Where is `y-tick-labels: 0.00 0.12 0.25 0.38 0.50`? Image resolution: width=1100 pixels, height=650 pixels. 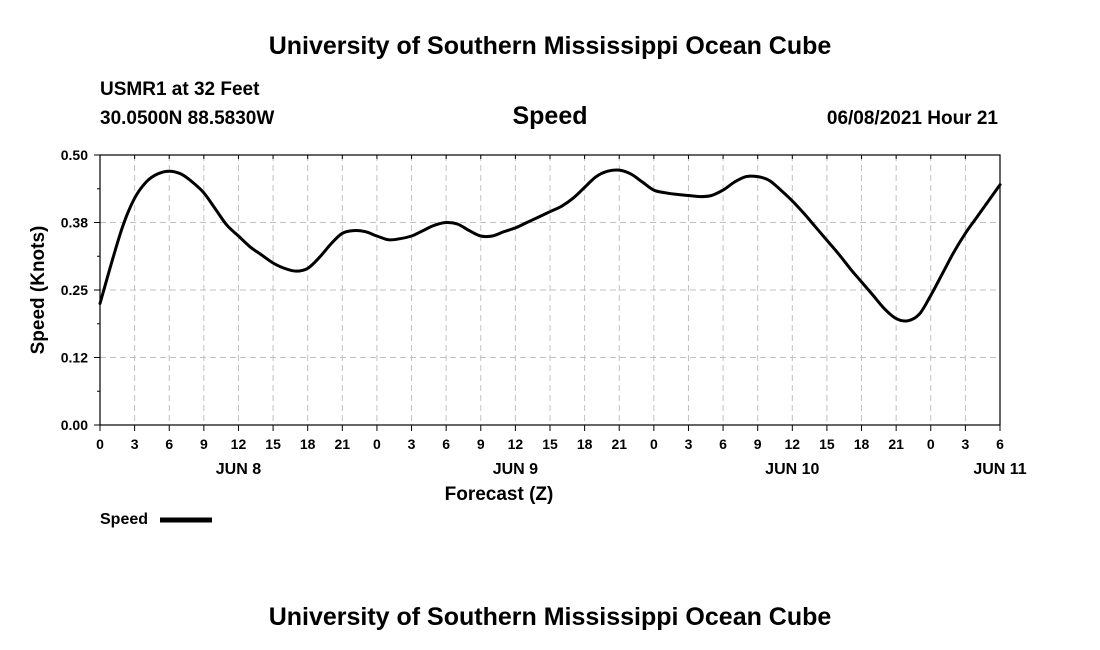 y-tick-labels: 0.00 0.12 0.25 0.38 0.50 is located at coordinates (74, 290).